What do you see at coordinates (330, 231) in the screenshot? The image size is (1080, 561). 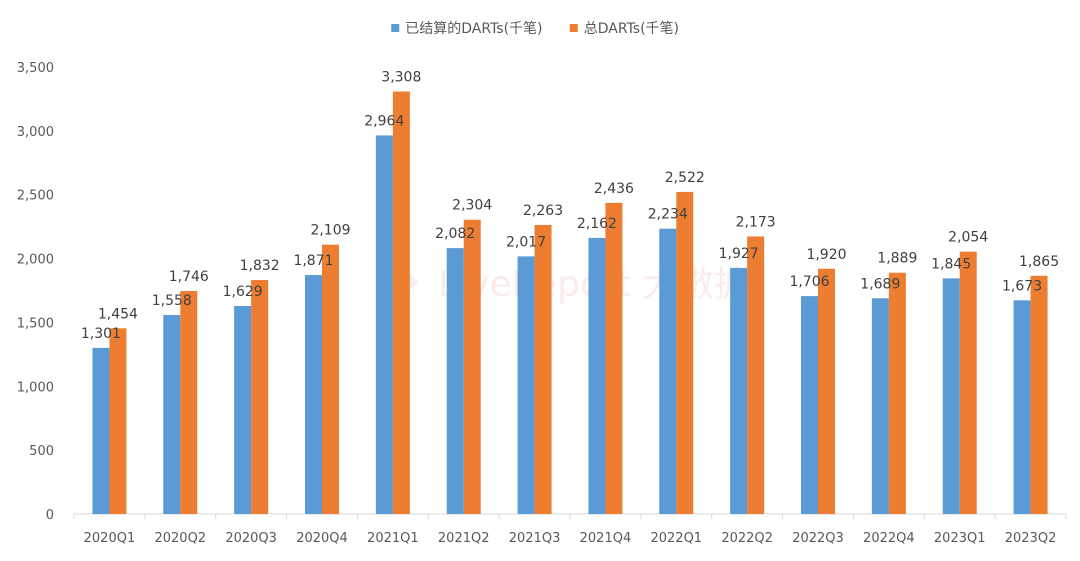 I see `data-label: 2,109` at bounding box center [330, 231].